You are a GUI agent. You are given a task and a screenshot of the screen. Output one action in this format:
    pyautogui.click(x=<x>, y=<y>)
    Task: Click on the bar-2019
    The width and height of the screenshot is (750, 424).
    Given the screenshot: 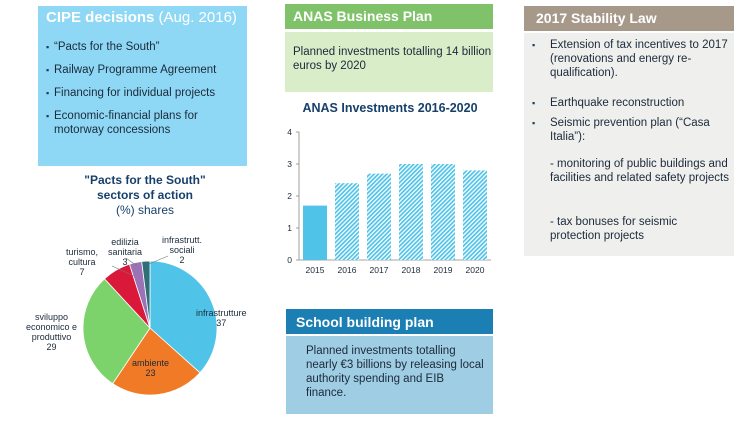 What is the action you would take?
    pyautogui.click(x=443, y=212)
    